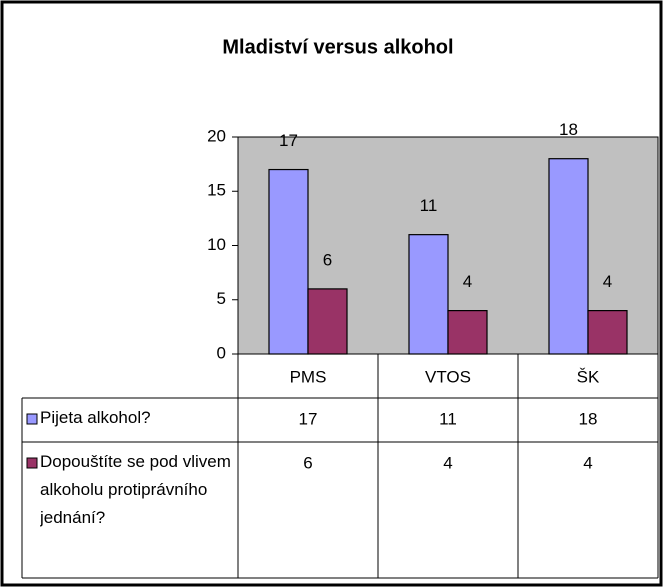  I want to click on data-label: 17, so click(288, 140).